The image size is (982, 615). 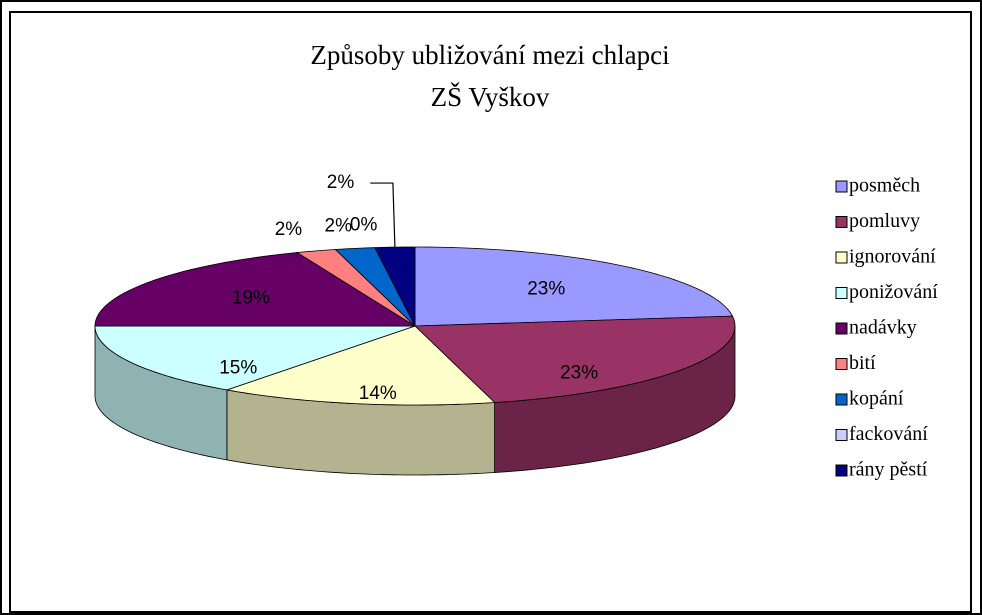 What do you see at coordinates (876, 399) in the screenshot?
I see `legend-label: kopání` at bounding box center [876, 399].